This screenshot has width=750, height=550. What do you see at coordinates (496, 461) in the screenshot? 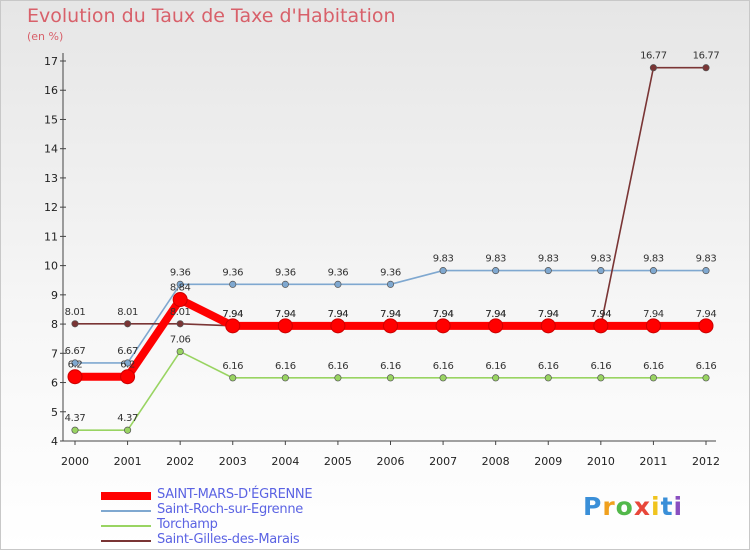
I see `x-tick-label: 2008` at bounding box center [496, 461].